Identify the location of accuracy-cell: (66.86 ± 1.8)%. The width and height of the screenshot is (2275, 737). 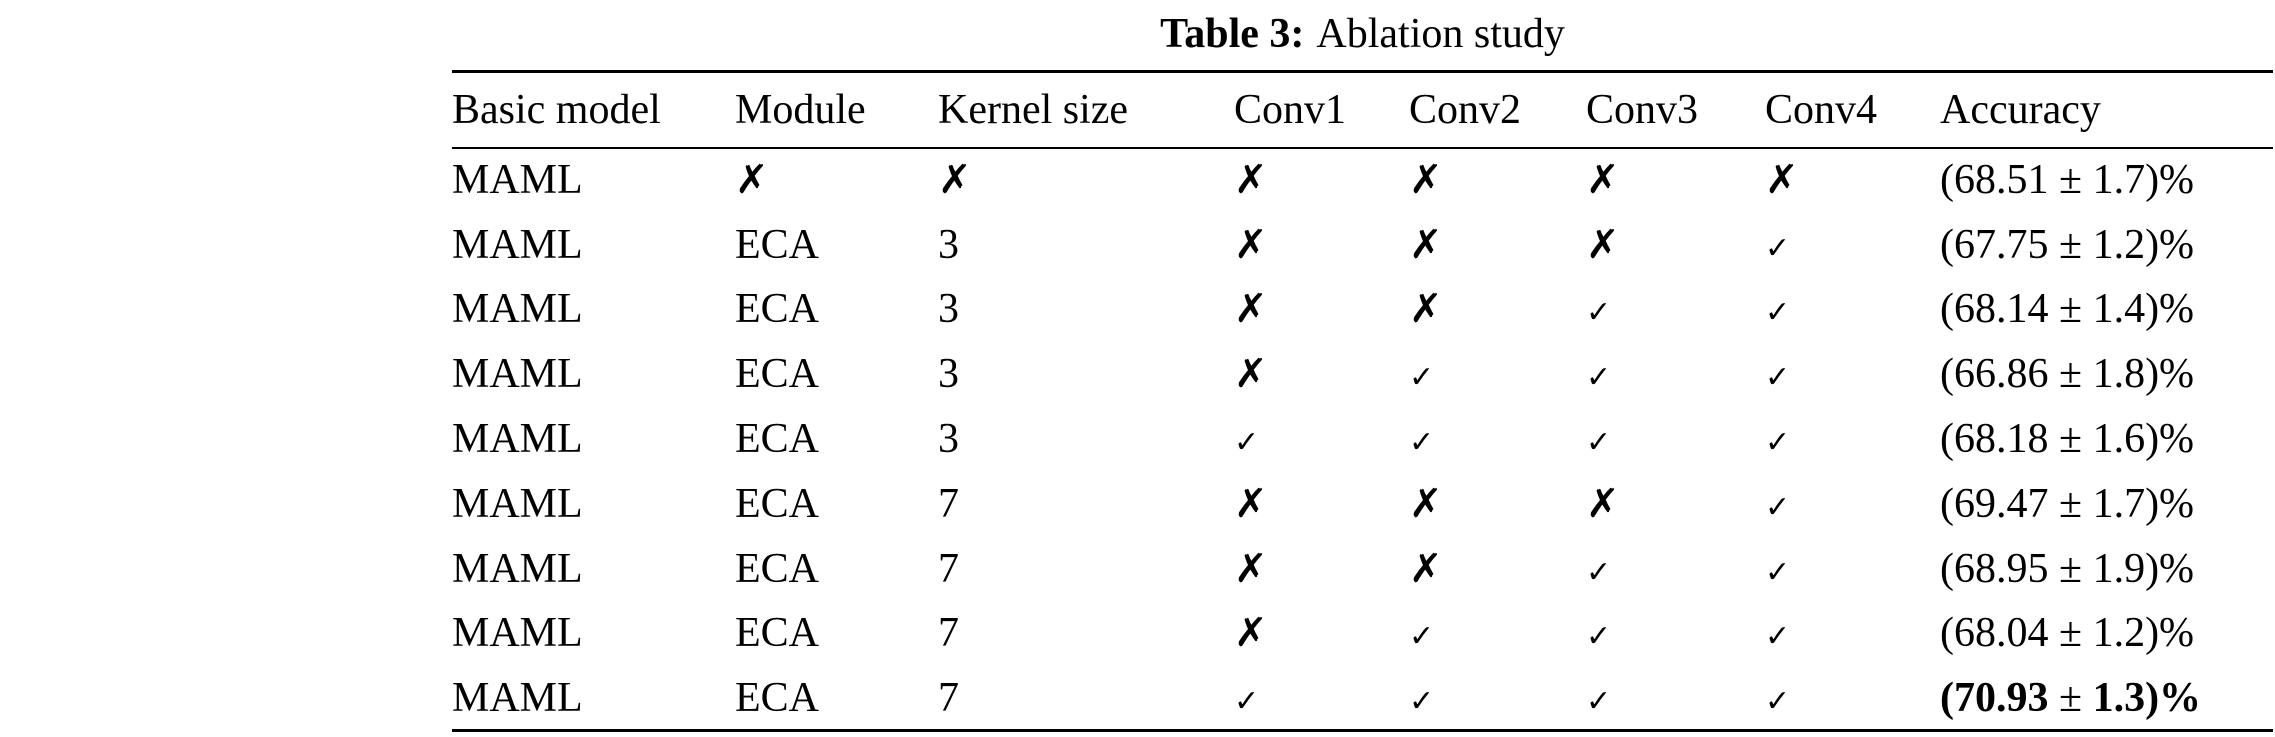
(2106, 374).